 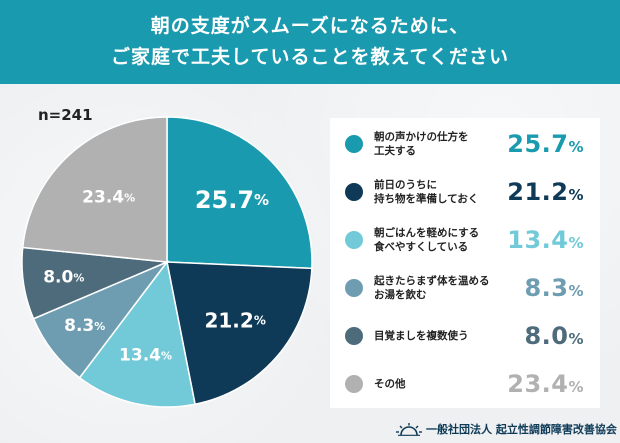 I want to click on legend-value: 13.4%, so click(x=545, y=240).